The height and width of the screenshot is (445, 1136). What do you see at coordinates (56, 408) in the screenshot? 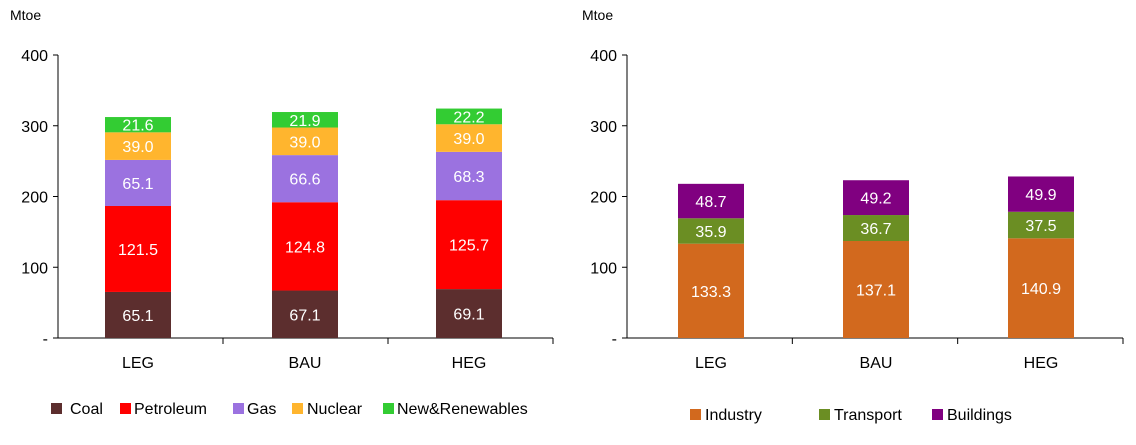
I see `legend-swatch-coal` at bounding box center [56, 408].